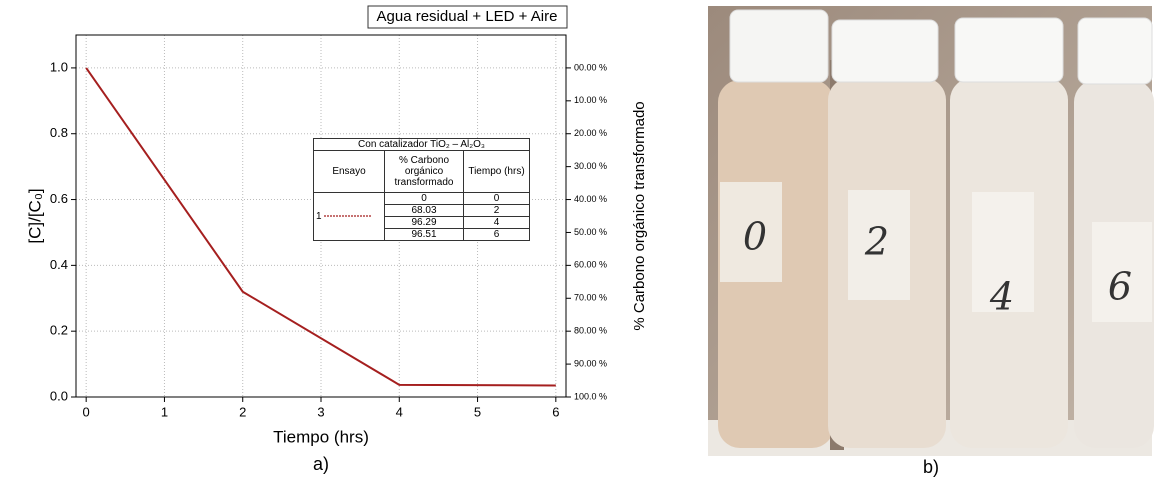  Describe the element at coordinates (639, 215) in the screenshot. I see `y2-axis-label: % Carbono orgánico transformado` at that location.